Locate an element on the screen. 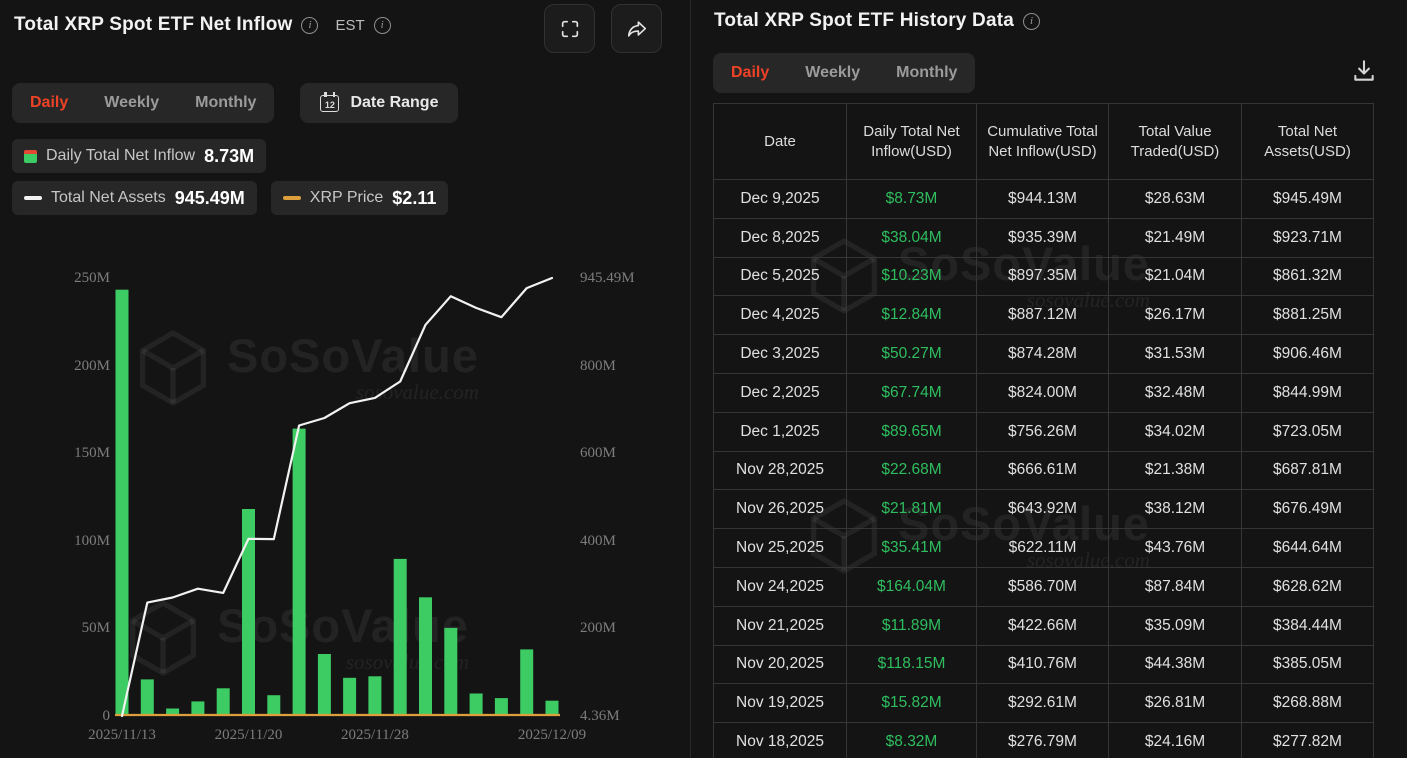 The image size is (1407, 758). cell-value: $43.76M is located at coordinates (1175, 548).